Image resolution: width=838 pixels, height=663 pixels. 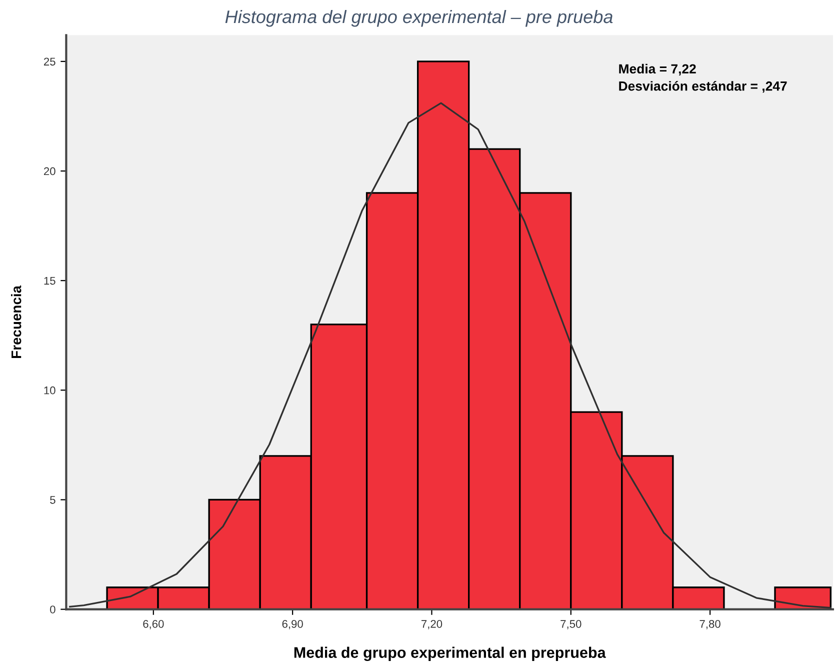 I want to click on chart-title: Histograma del grupo experimental – pre prueba, so click(x=419, y=18).